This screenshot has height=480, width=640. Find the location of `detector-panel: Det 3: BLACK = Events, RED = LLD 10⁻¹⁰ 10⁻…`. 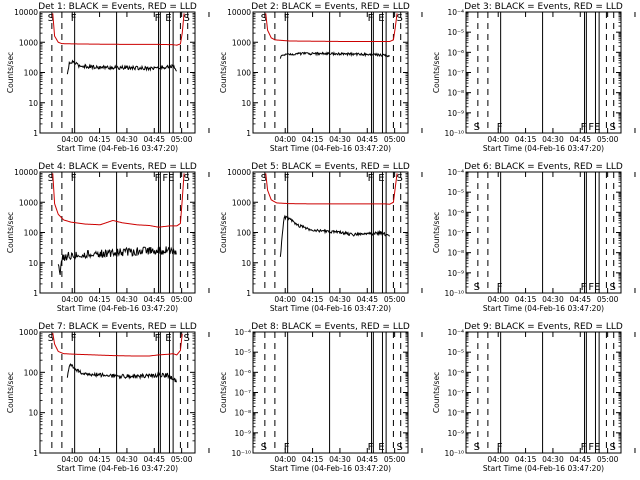

detector-panel: Det 3: BLACK = Events, RED = LLD 10⁻¹⁰ 10⁻… is located at coordinates (532, 80).